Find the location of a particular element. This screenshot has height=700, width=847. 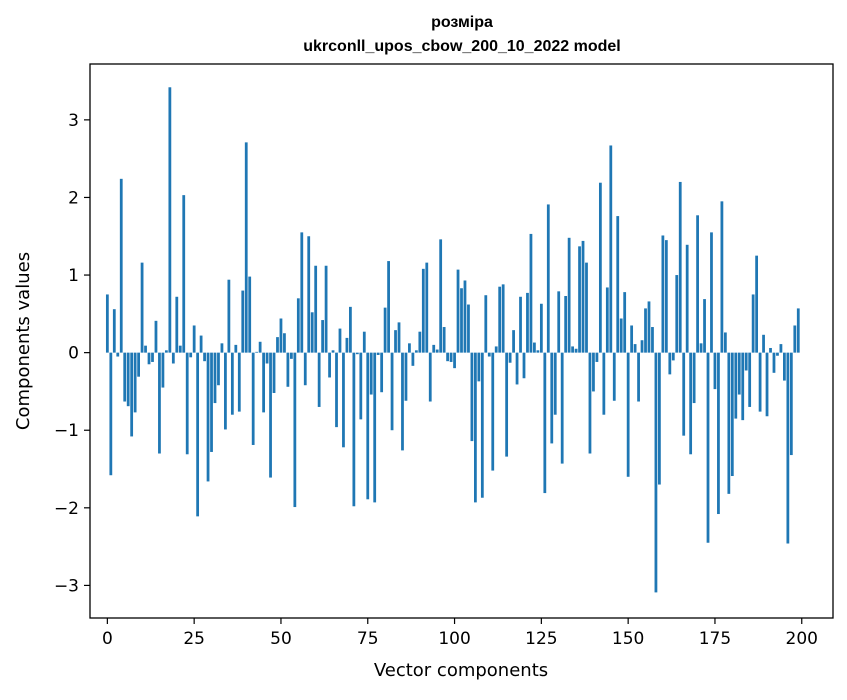

y-tick-label: 3 is located at coordinates (73, 121).